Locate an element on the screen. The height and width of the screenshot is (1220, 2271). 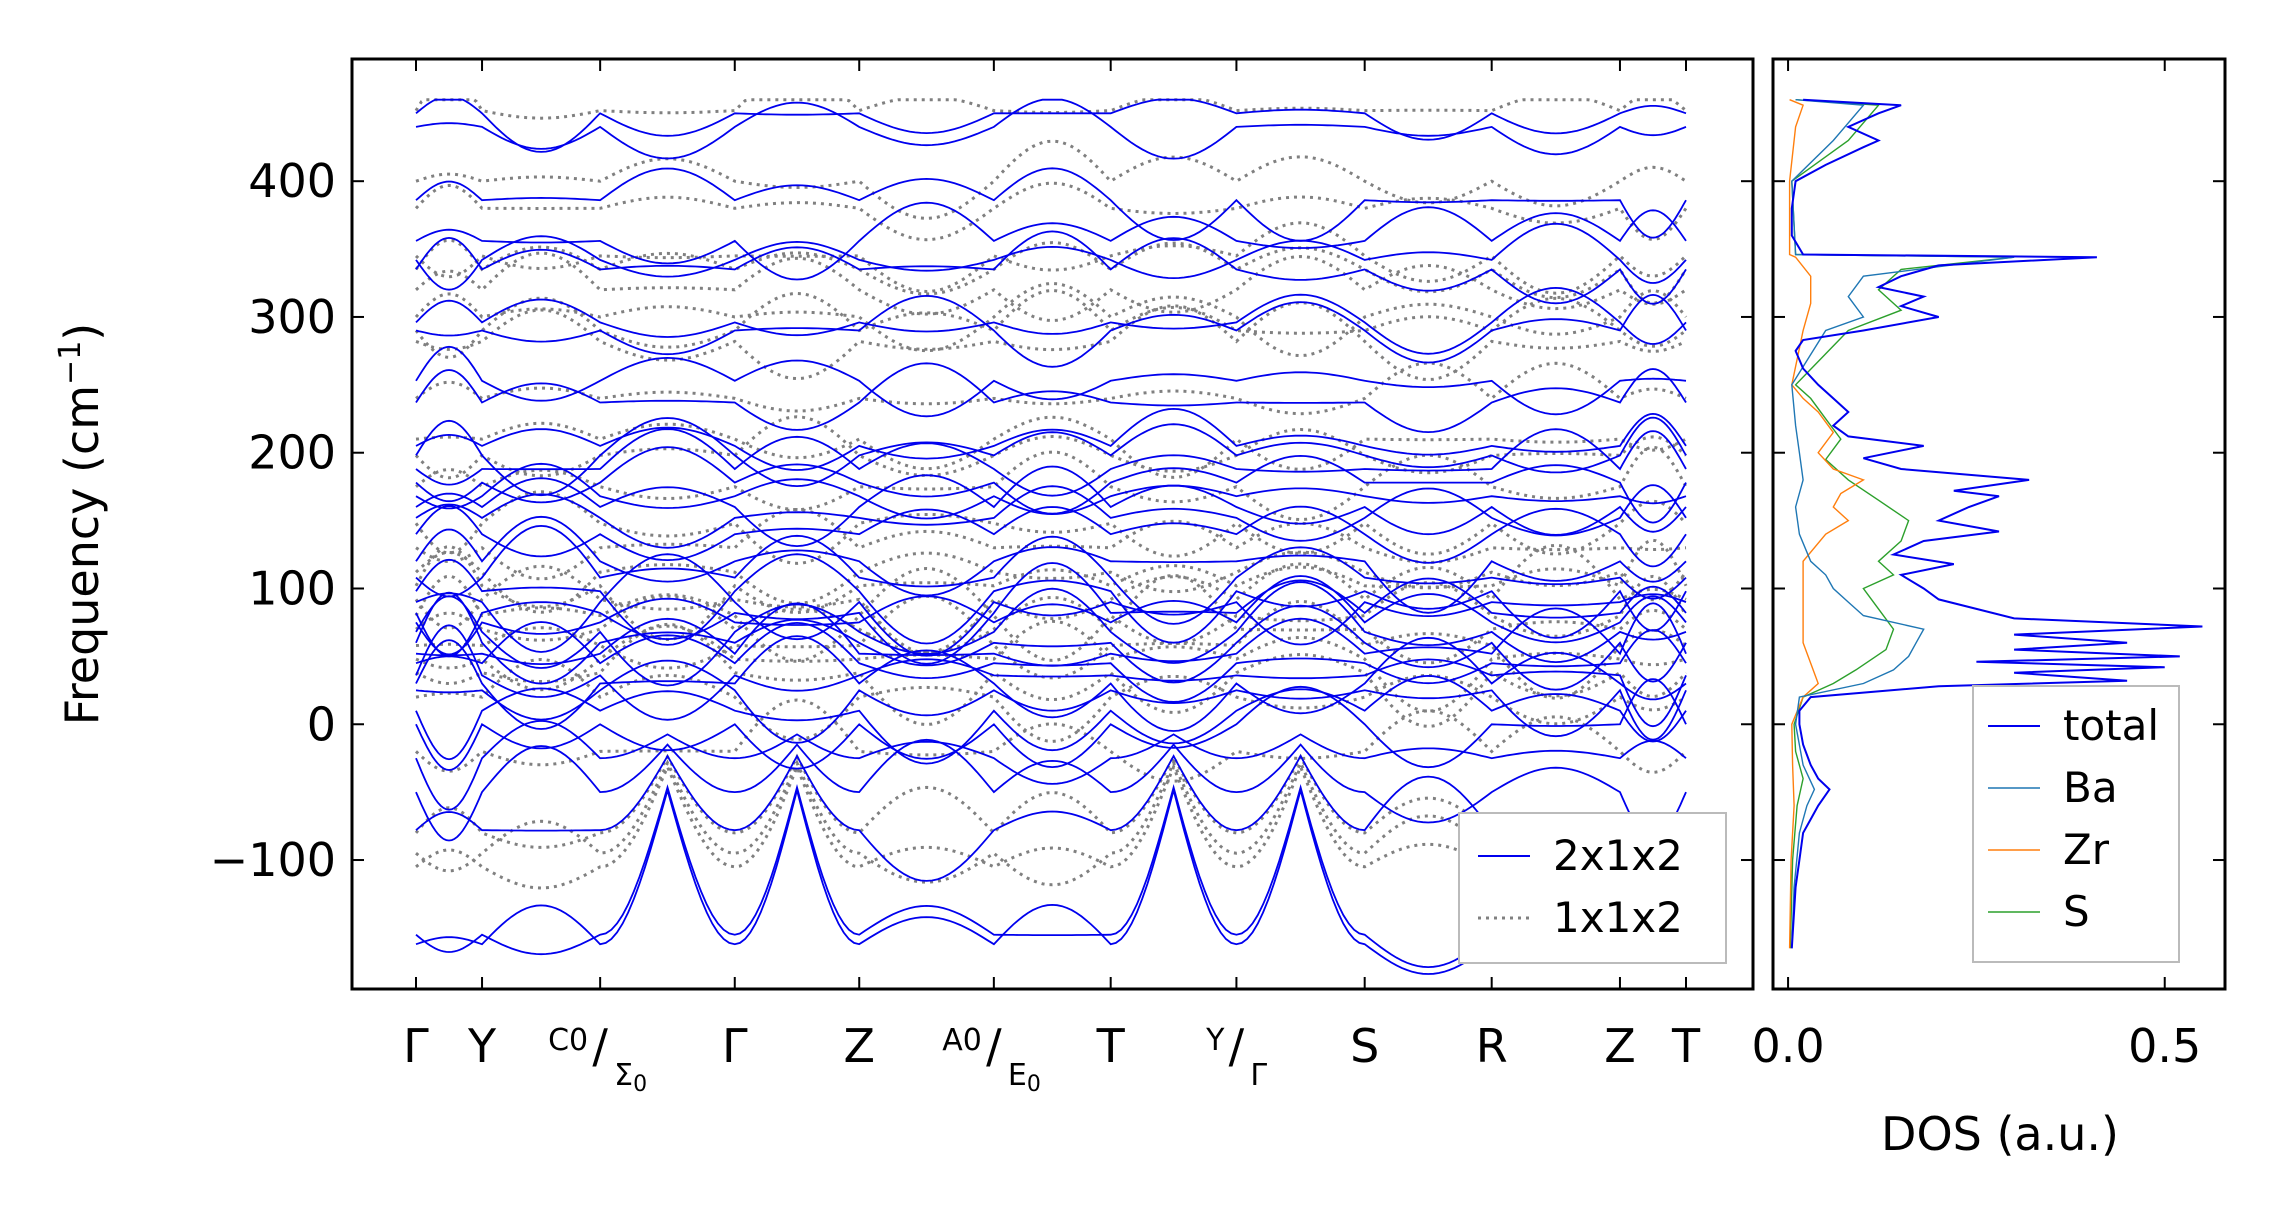
k-point-label: A0/E0 is located at coordinates (991, 1058).